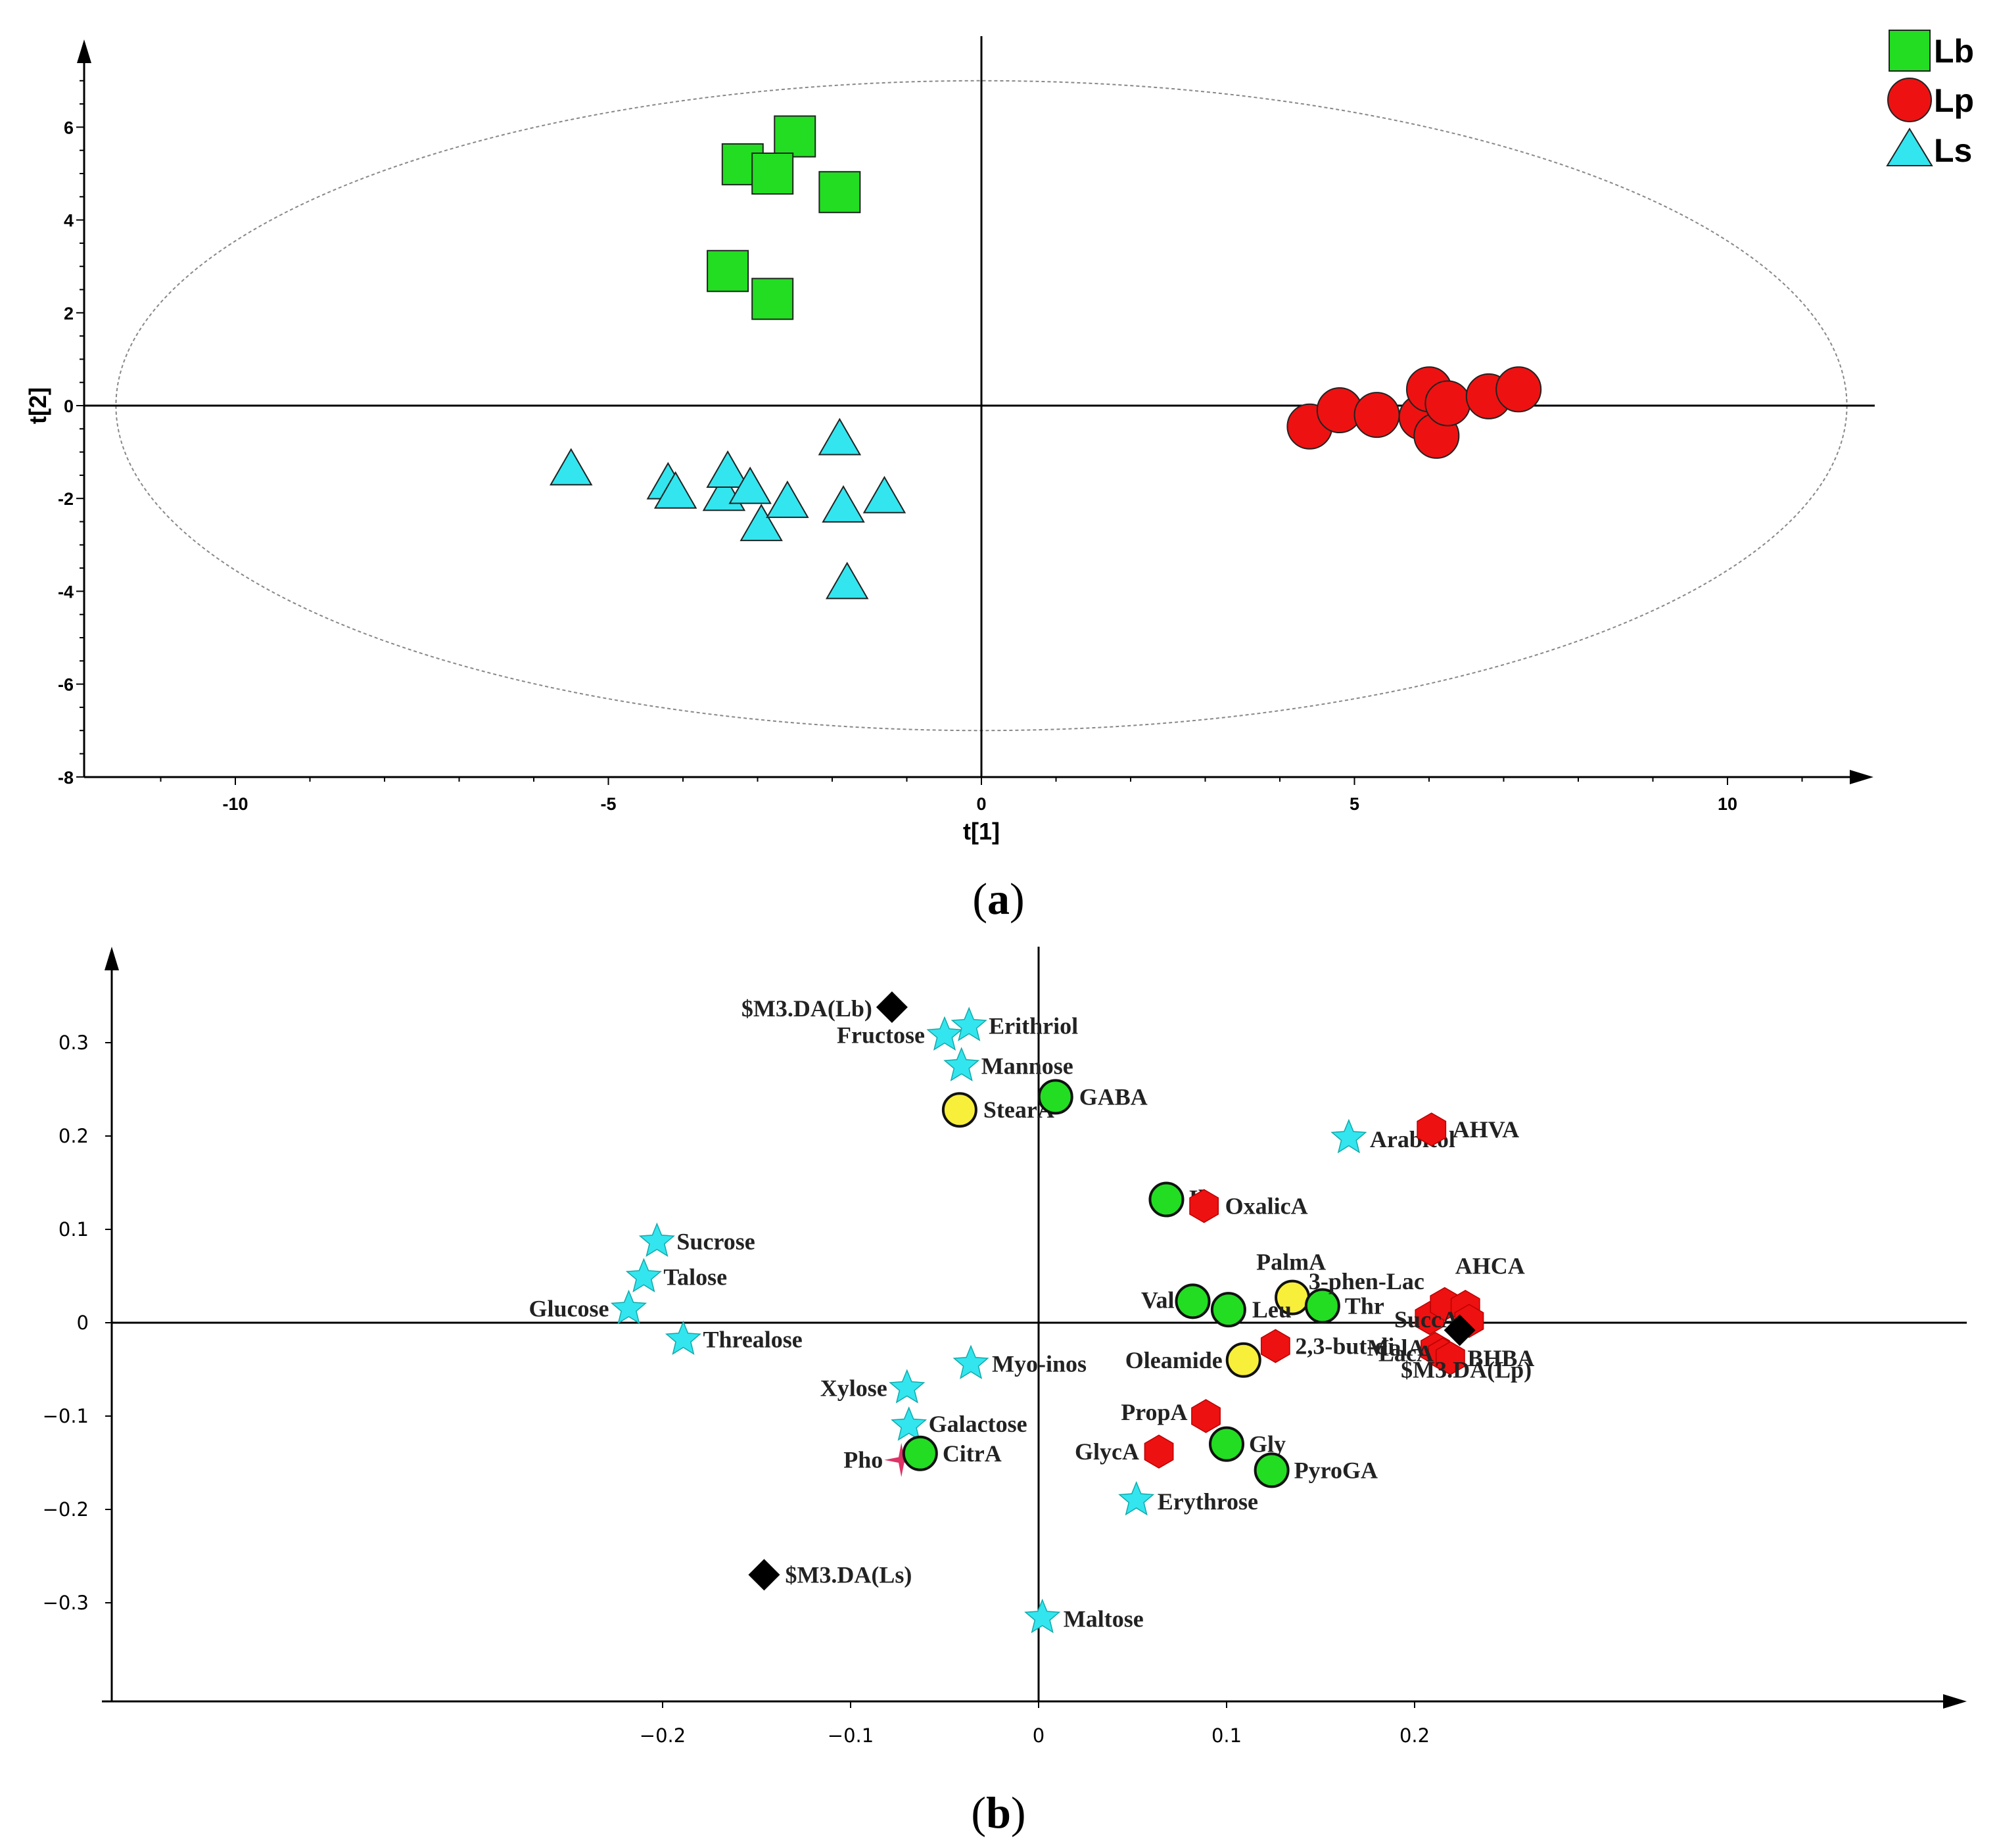  I want to click on b-x-tick-label: −0.1, so click(851, 1735).